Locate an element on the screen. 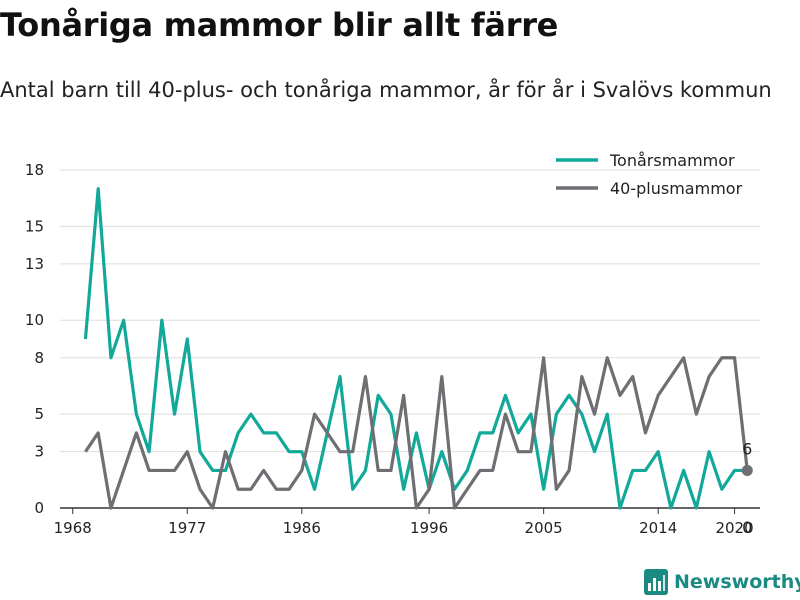 The image size is (800, 600). end-labels: 60 is located at coordinates (747, 488).